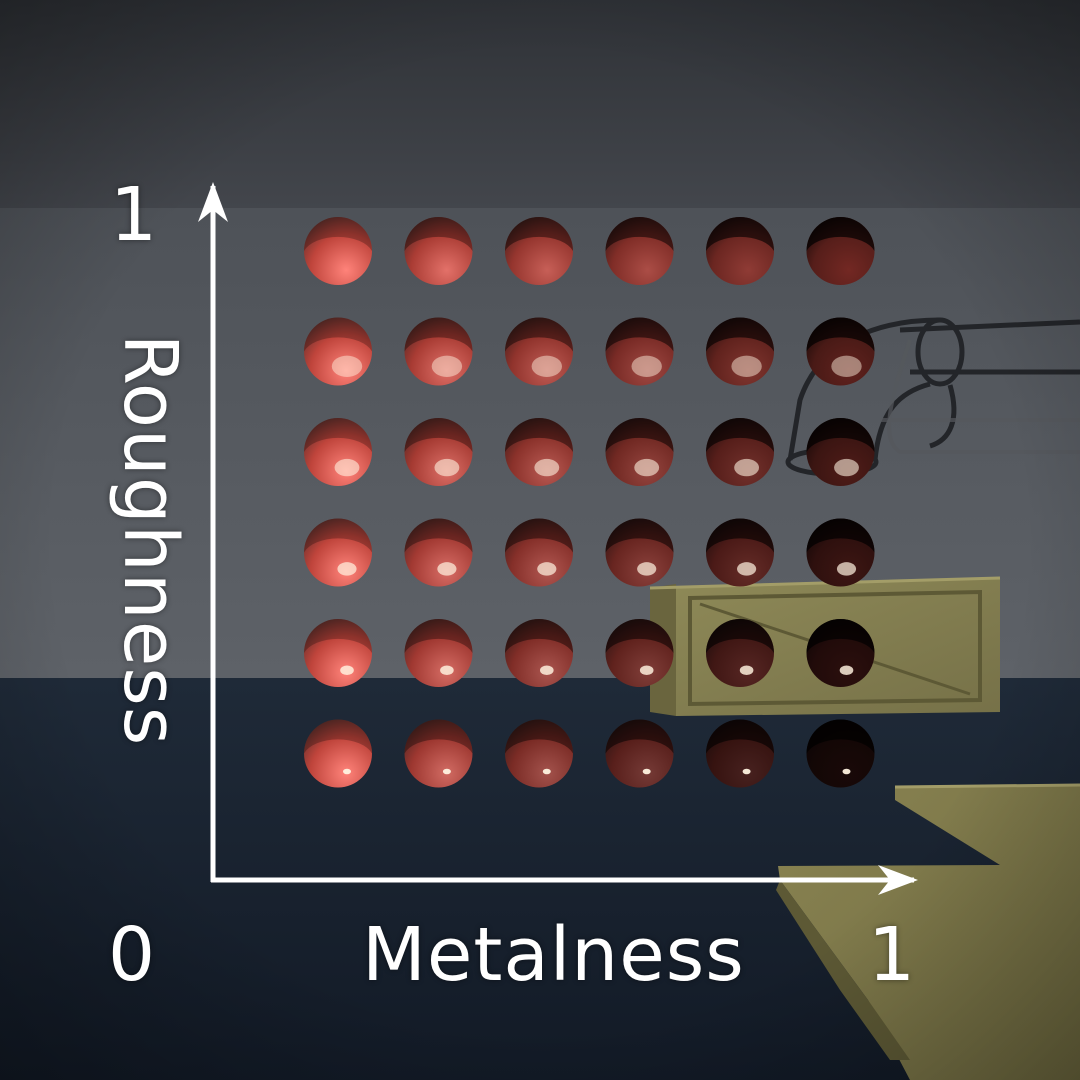 The height and width of the screenshot is (1080, 1080). I want to click on sphere-shadow-r3-c5, so click(840, 535).